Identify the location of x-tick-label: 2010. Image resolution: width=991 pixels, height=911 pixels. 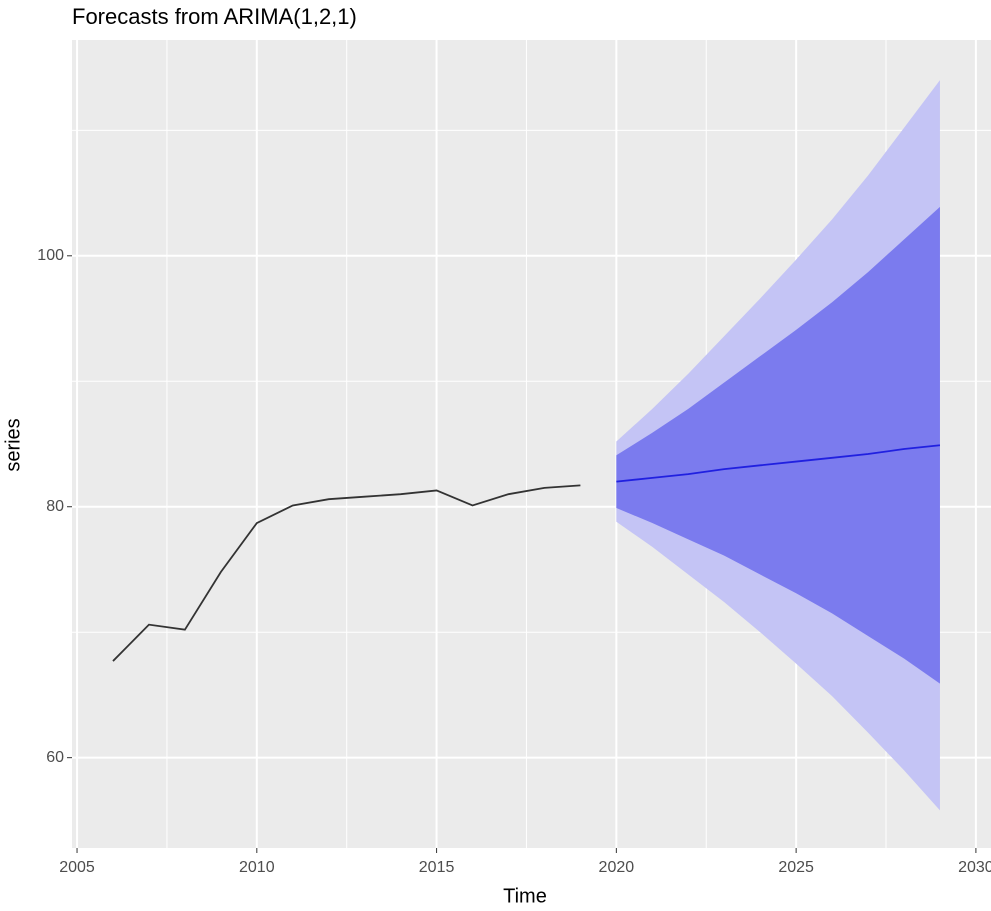
(257, 867).